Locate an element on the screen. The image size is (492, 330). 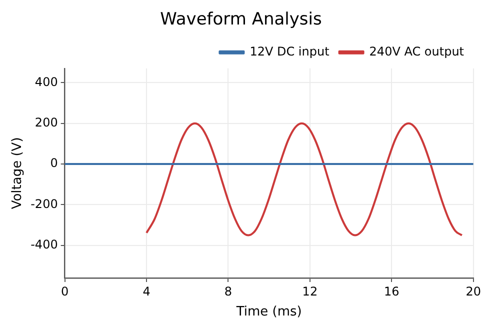
y-axis-title: Voltage (V) is located at coordinates (18, 173).